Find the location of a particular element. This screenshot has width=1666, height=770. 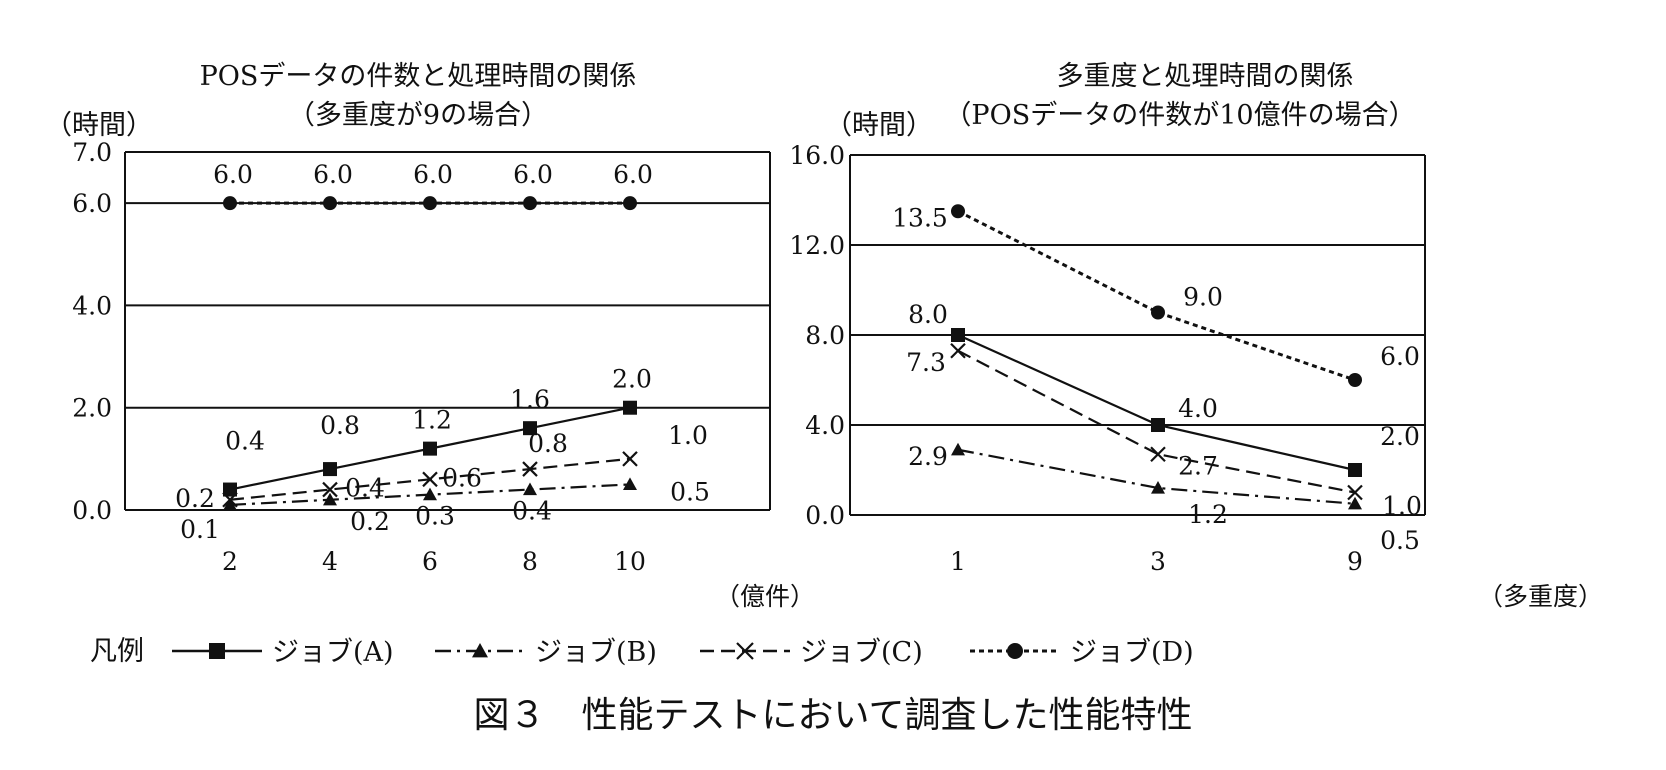

x-tick-label: 6 is located at coordinates (430, 561).